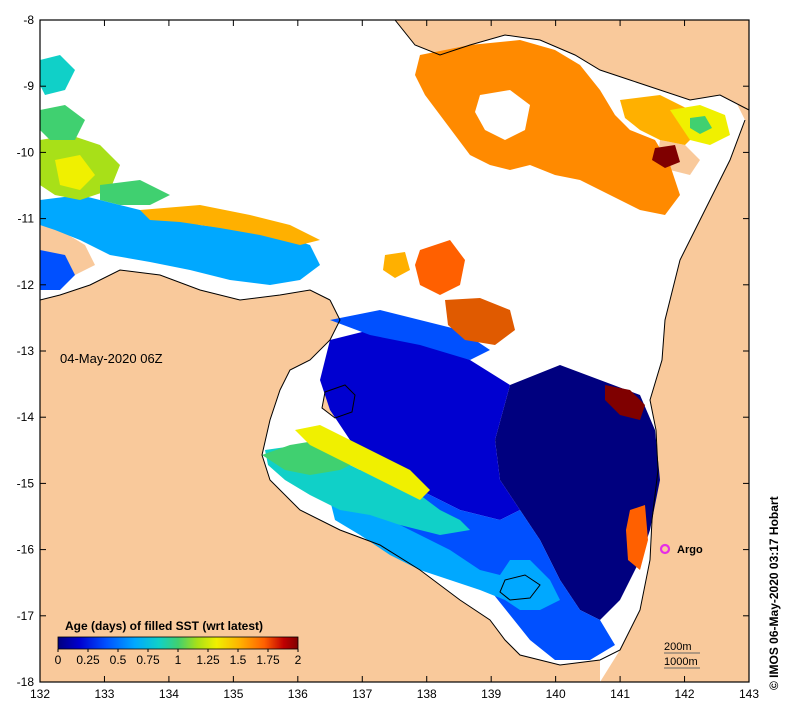  Describe the element at coordinates (701, 125) in the screenshot. I see `sst-age-patch-1.1d-right` at that location.